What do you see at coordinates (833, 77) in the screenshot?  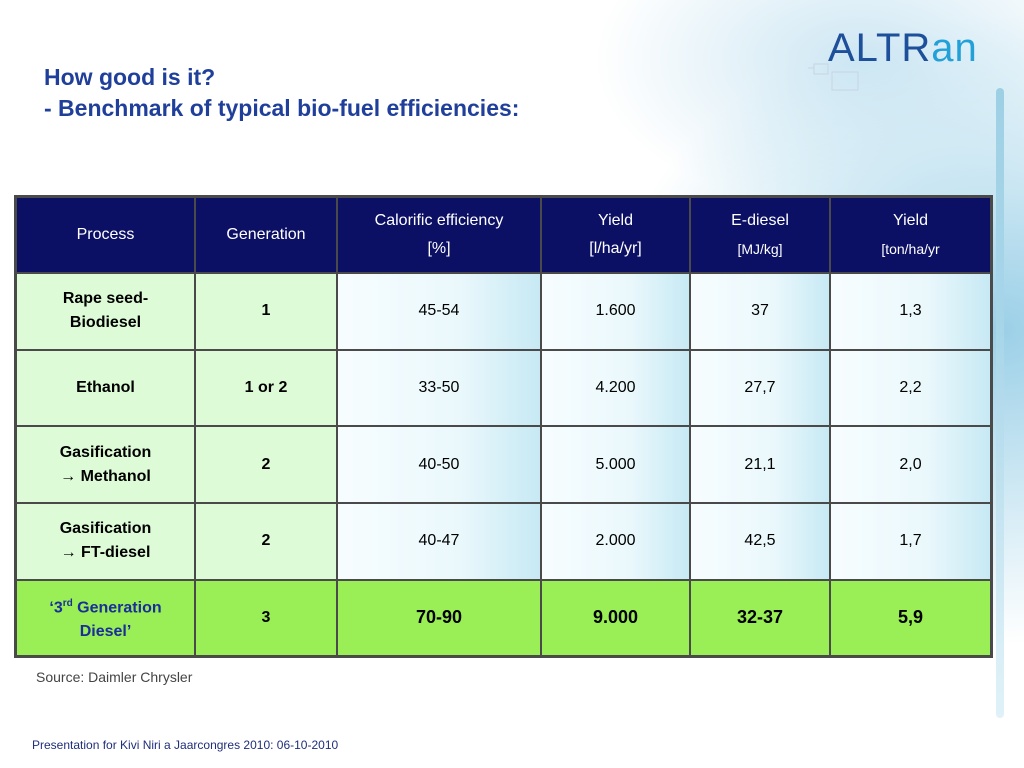 I see `logo-decoration-icon` at bounding box center [833, 77].